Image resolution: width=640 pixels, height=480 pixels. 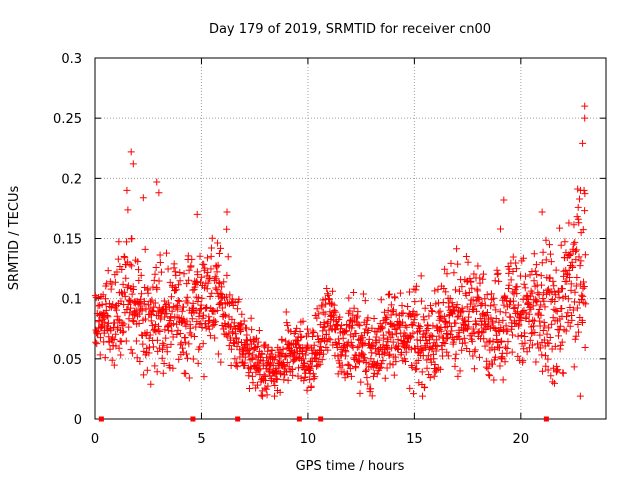 What do you see at coordinates (67, 360) in the screenshot?
I see `y-tick-label: 0.05` at bounding box center [67, 360].